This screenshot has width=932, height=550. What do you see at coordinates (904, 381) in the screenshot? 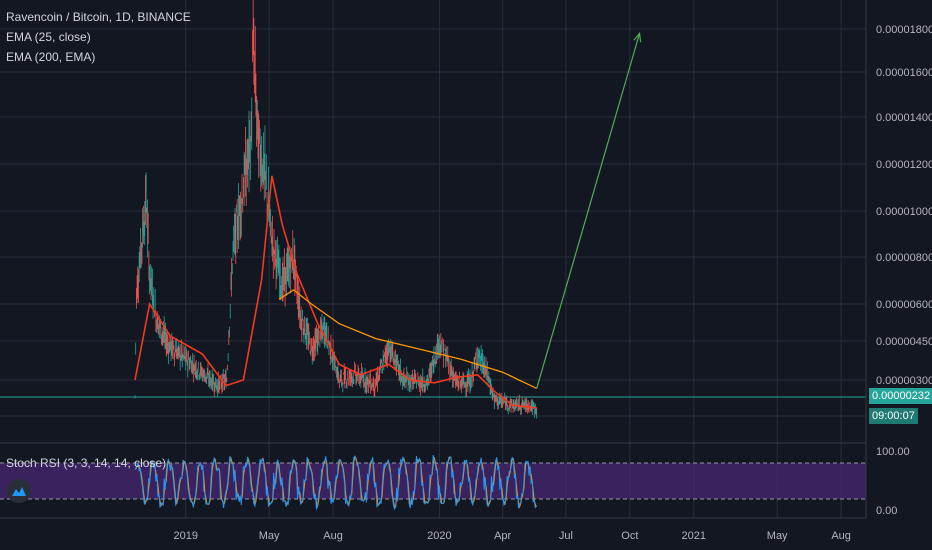
I see `price-tick-label: 0.00000300` at bounding box center [904, 381].